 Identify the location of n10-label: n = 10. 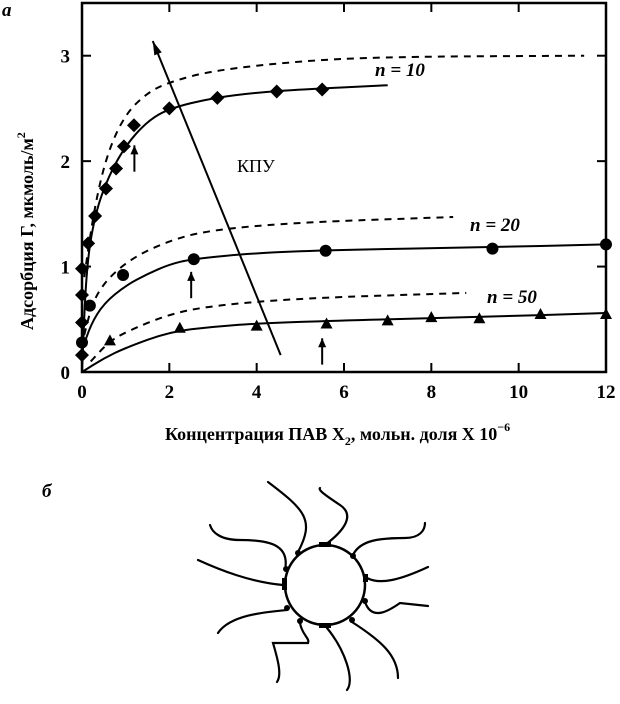
(400, 70).